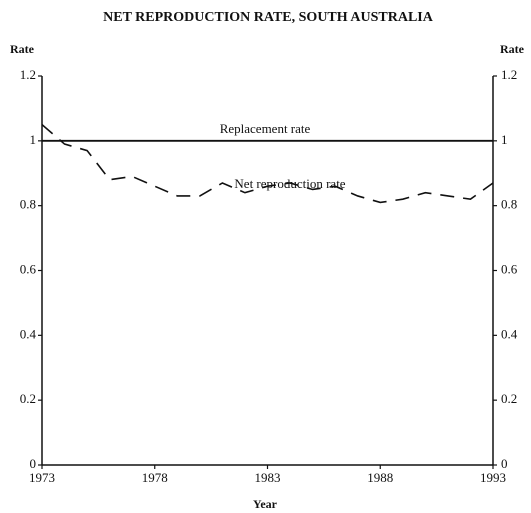 This screenshot has height=513, width=531. I want to click on y-tick-label: 0.2, so click(28, 398).